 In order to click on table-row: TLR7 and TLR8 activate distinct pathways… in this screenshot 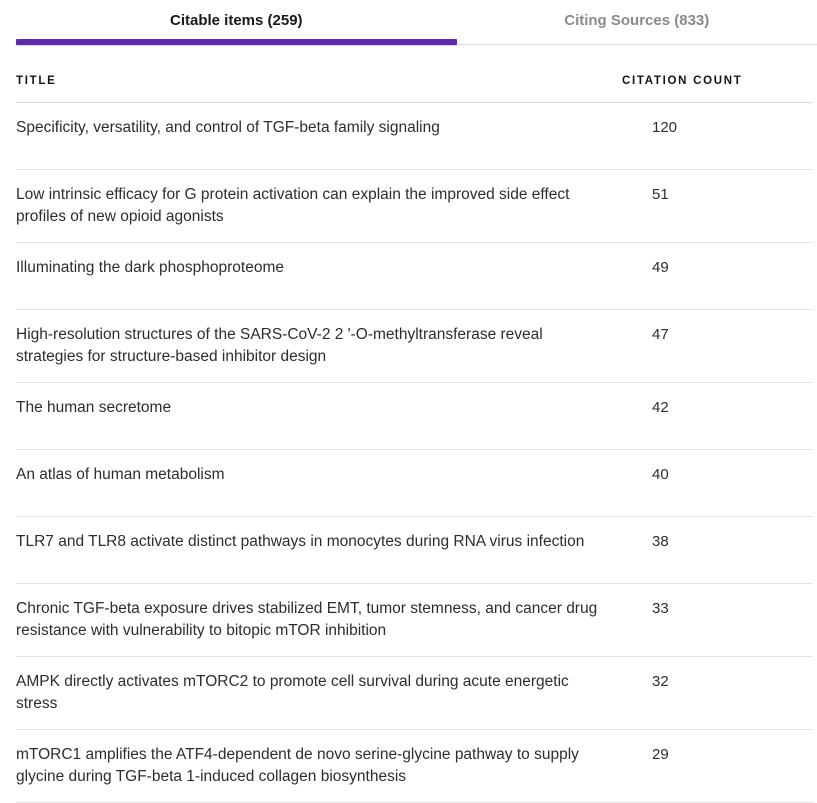, I will do `click(414, 550)`.